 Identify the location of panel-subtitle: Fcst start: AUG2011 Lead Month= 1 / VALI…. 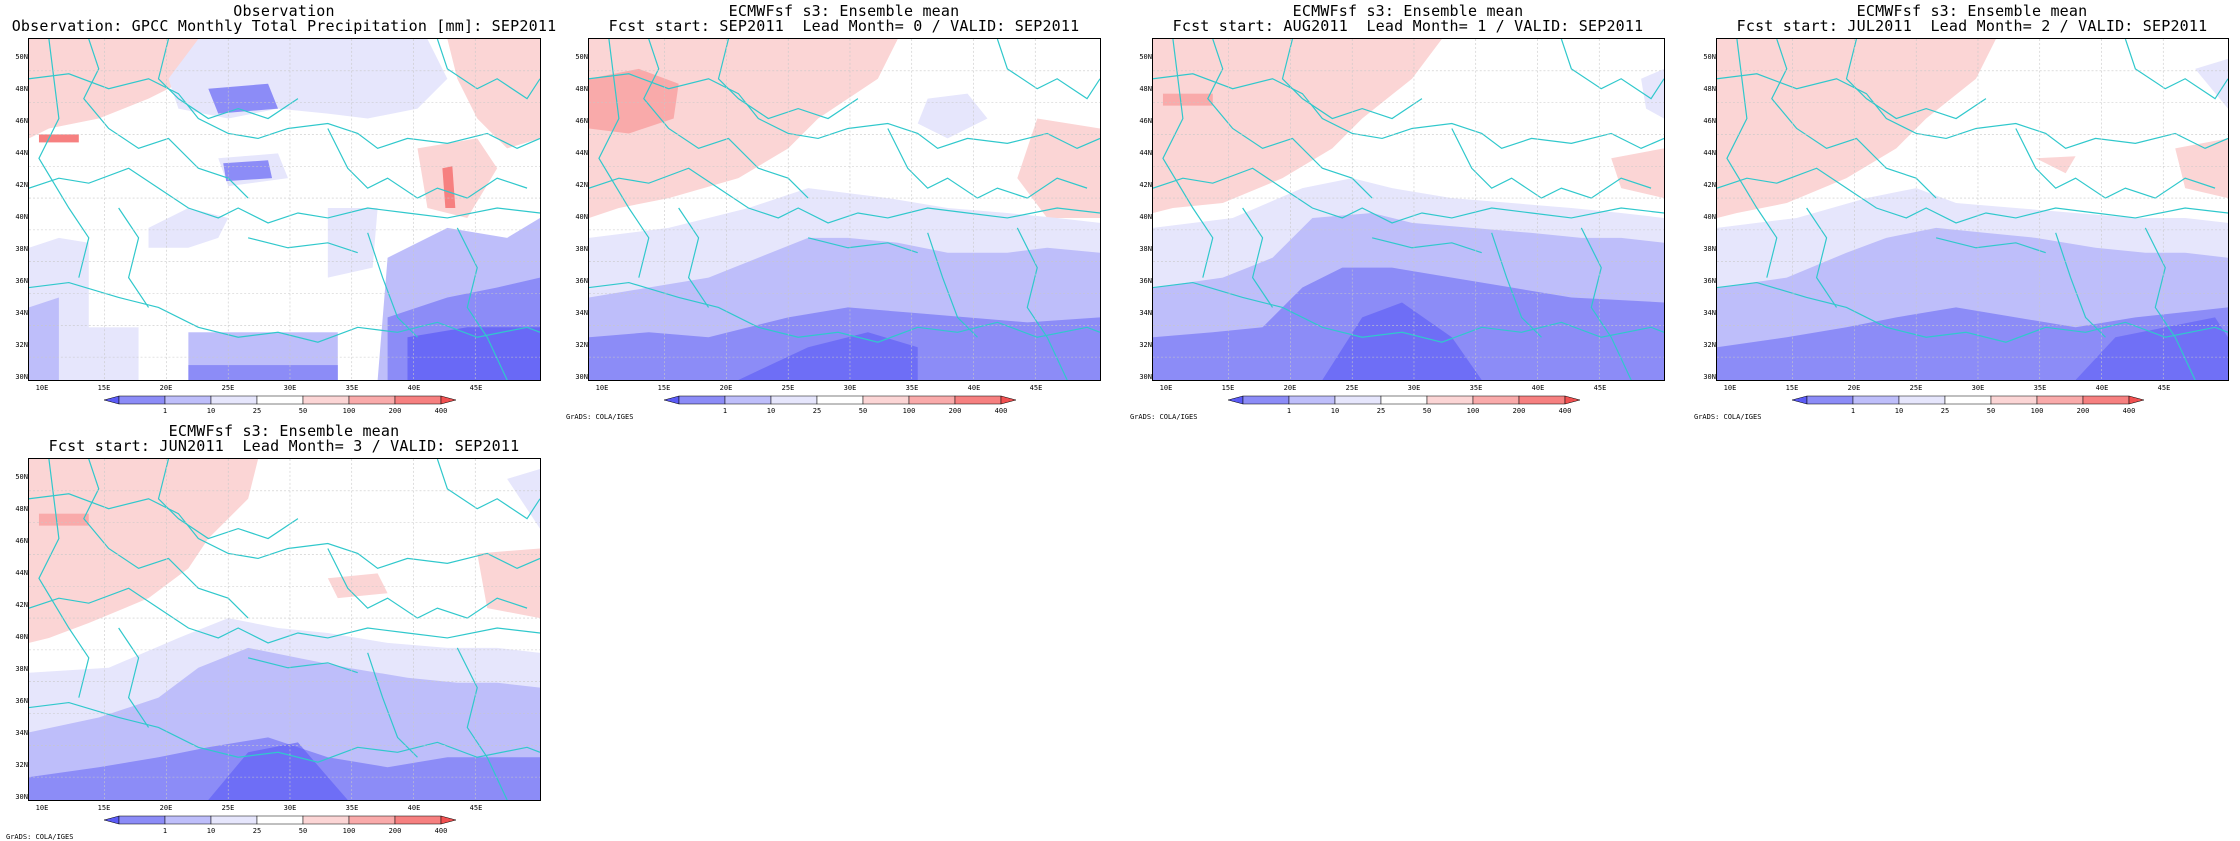
(1408, 26).